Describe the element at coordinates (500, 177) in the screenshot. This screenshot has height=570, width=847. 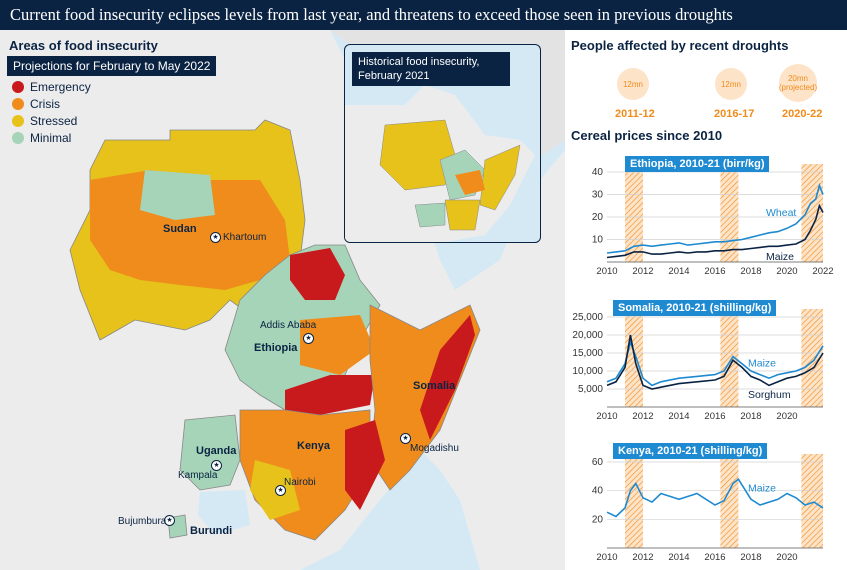
I see `inset-somalia` at that location.